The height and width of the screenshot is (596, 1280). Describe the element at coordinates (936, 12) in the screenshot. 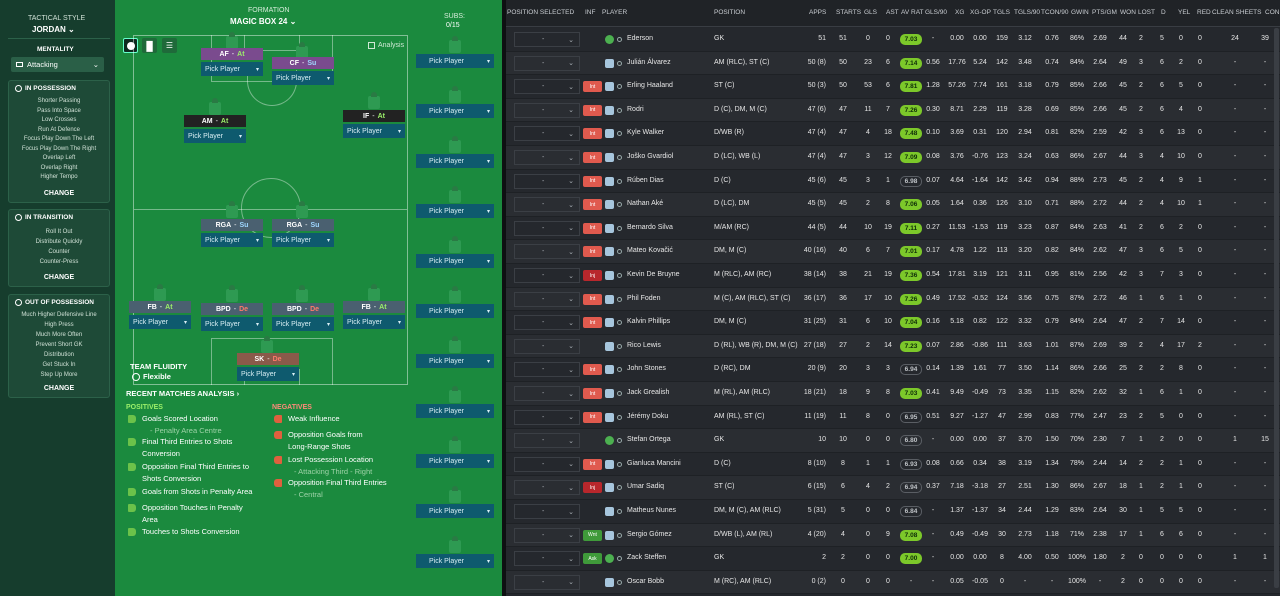

I see `column-header: GLS/90` at that location.